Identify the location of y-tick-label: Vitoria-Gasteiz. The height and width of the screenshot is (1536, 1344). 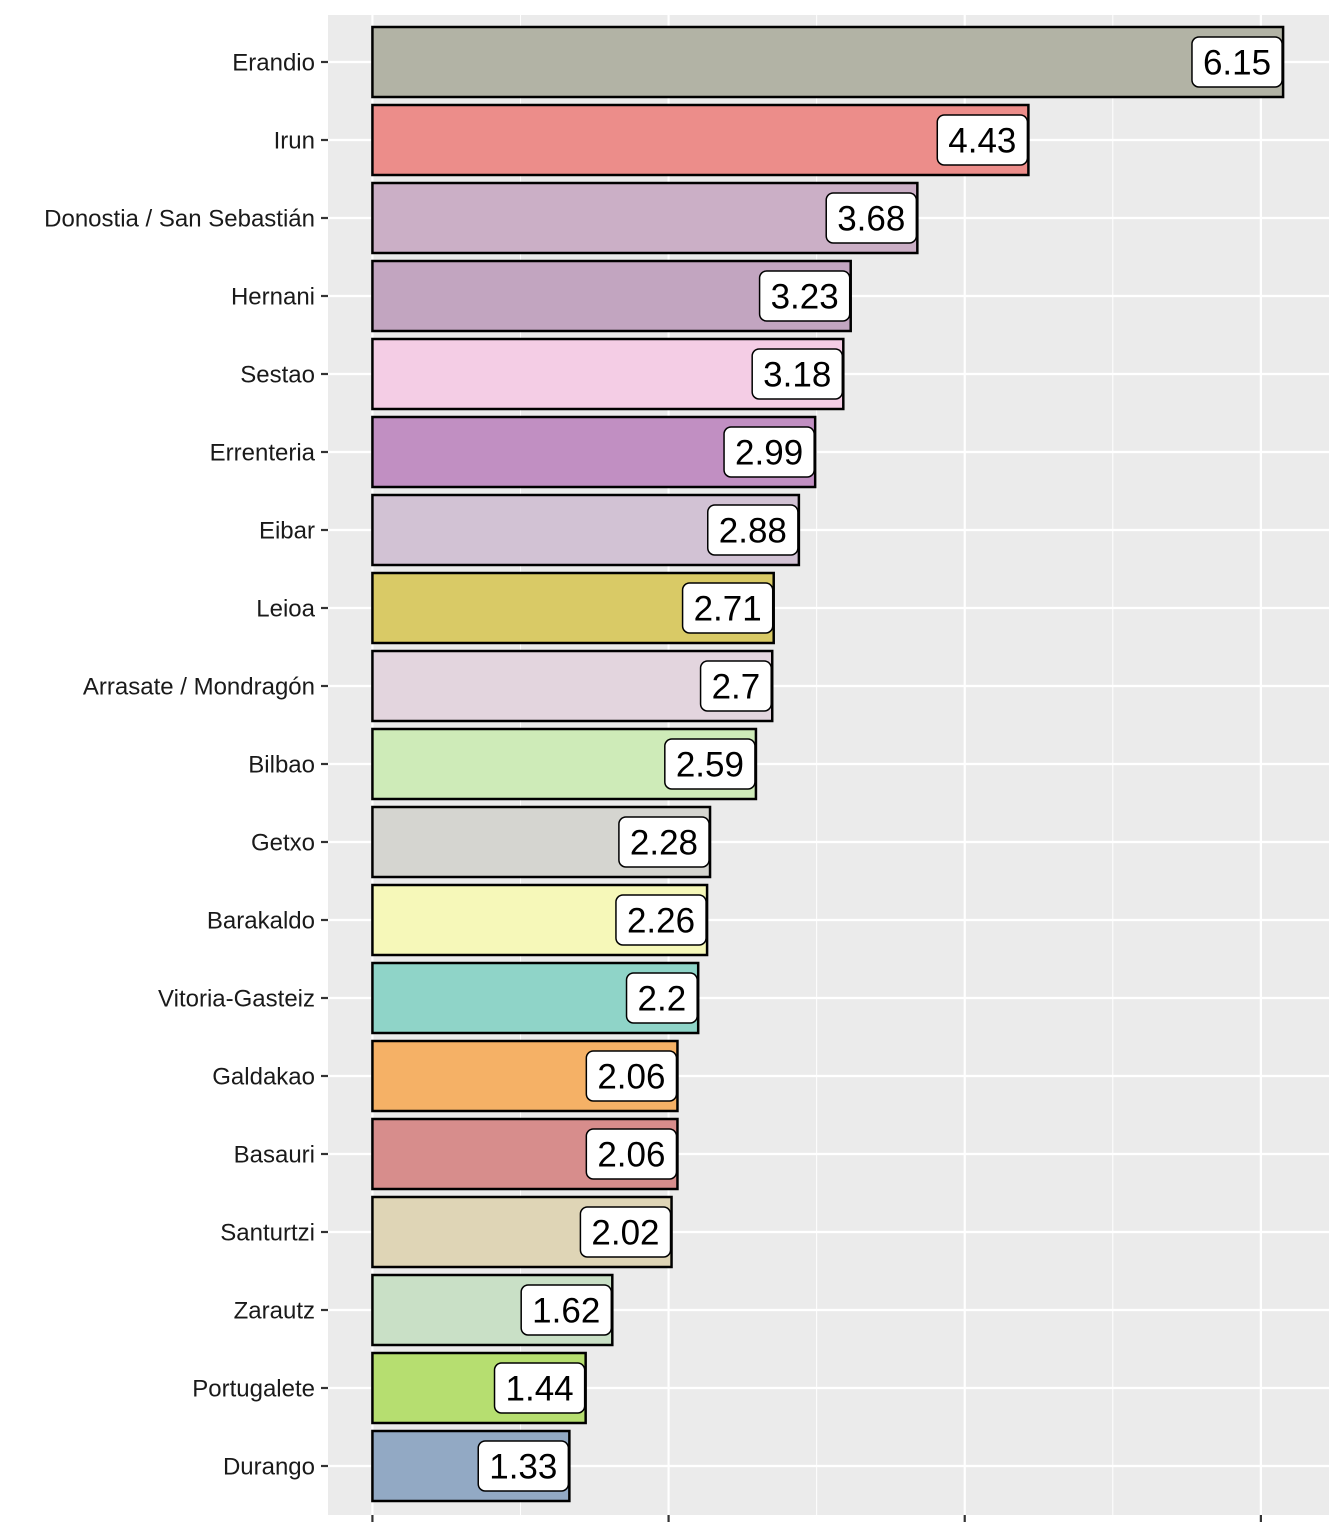
(236, 999).